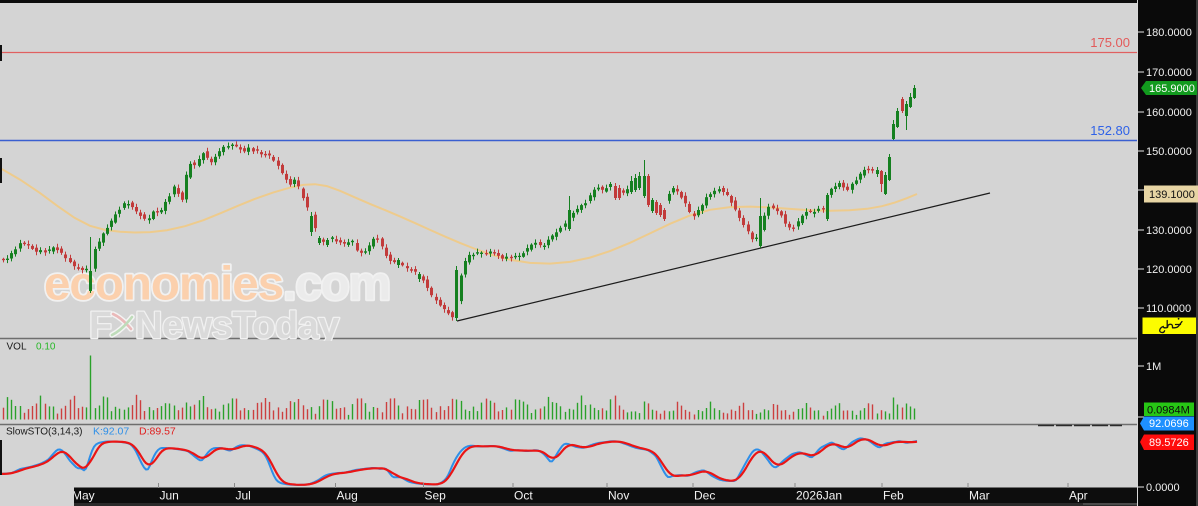 The width and height of the screenshot is (1198, 506). I want to click on svg-text: economies.com, so click(217, 284).